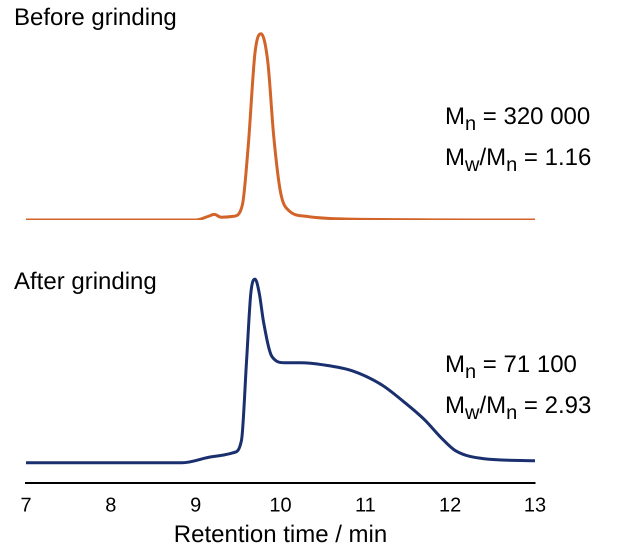  What do you see at coordinates (365, 505) in the screenshot?
I see `x-tick-label: 11` at bounding box center [365, 505].